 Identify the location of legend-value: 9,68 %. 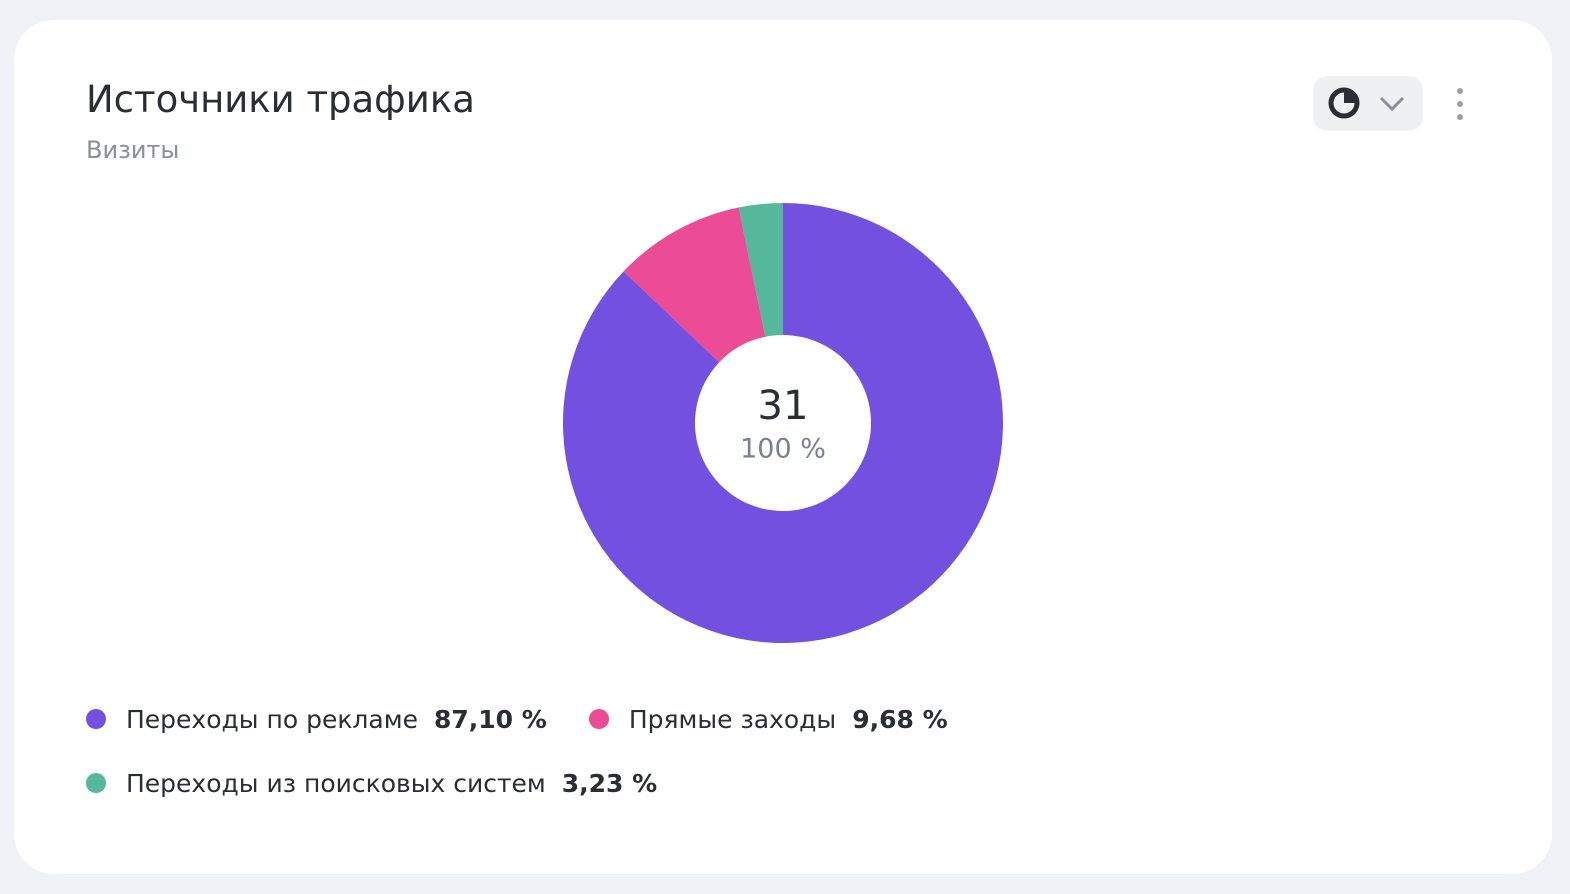
(900, 719).